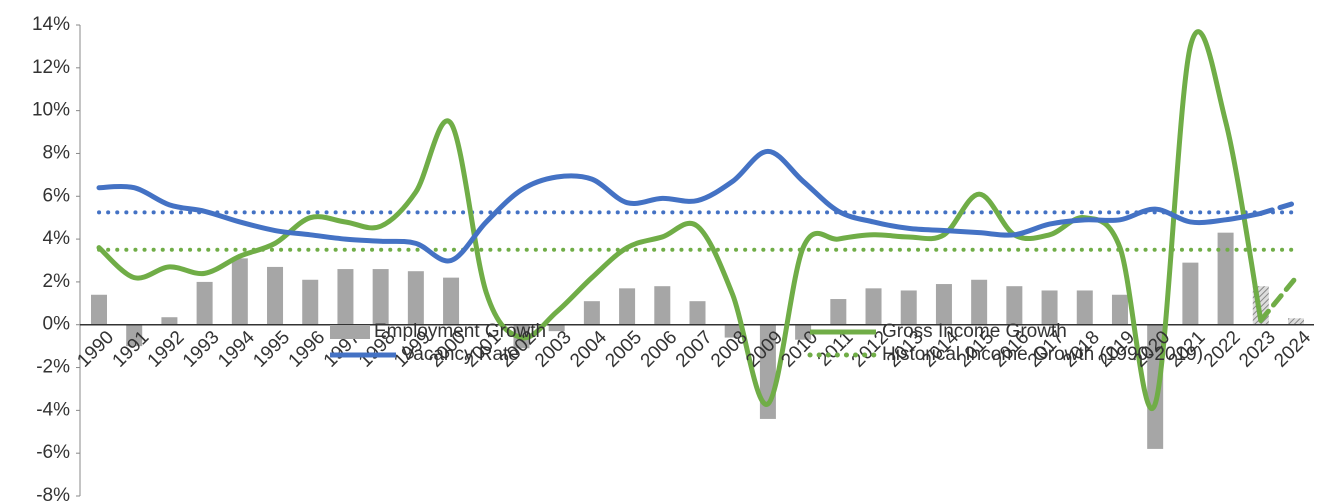 This screenshot has width=1332, height=504. I want to click on y-tick-label: -6%, so click(53, 452).